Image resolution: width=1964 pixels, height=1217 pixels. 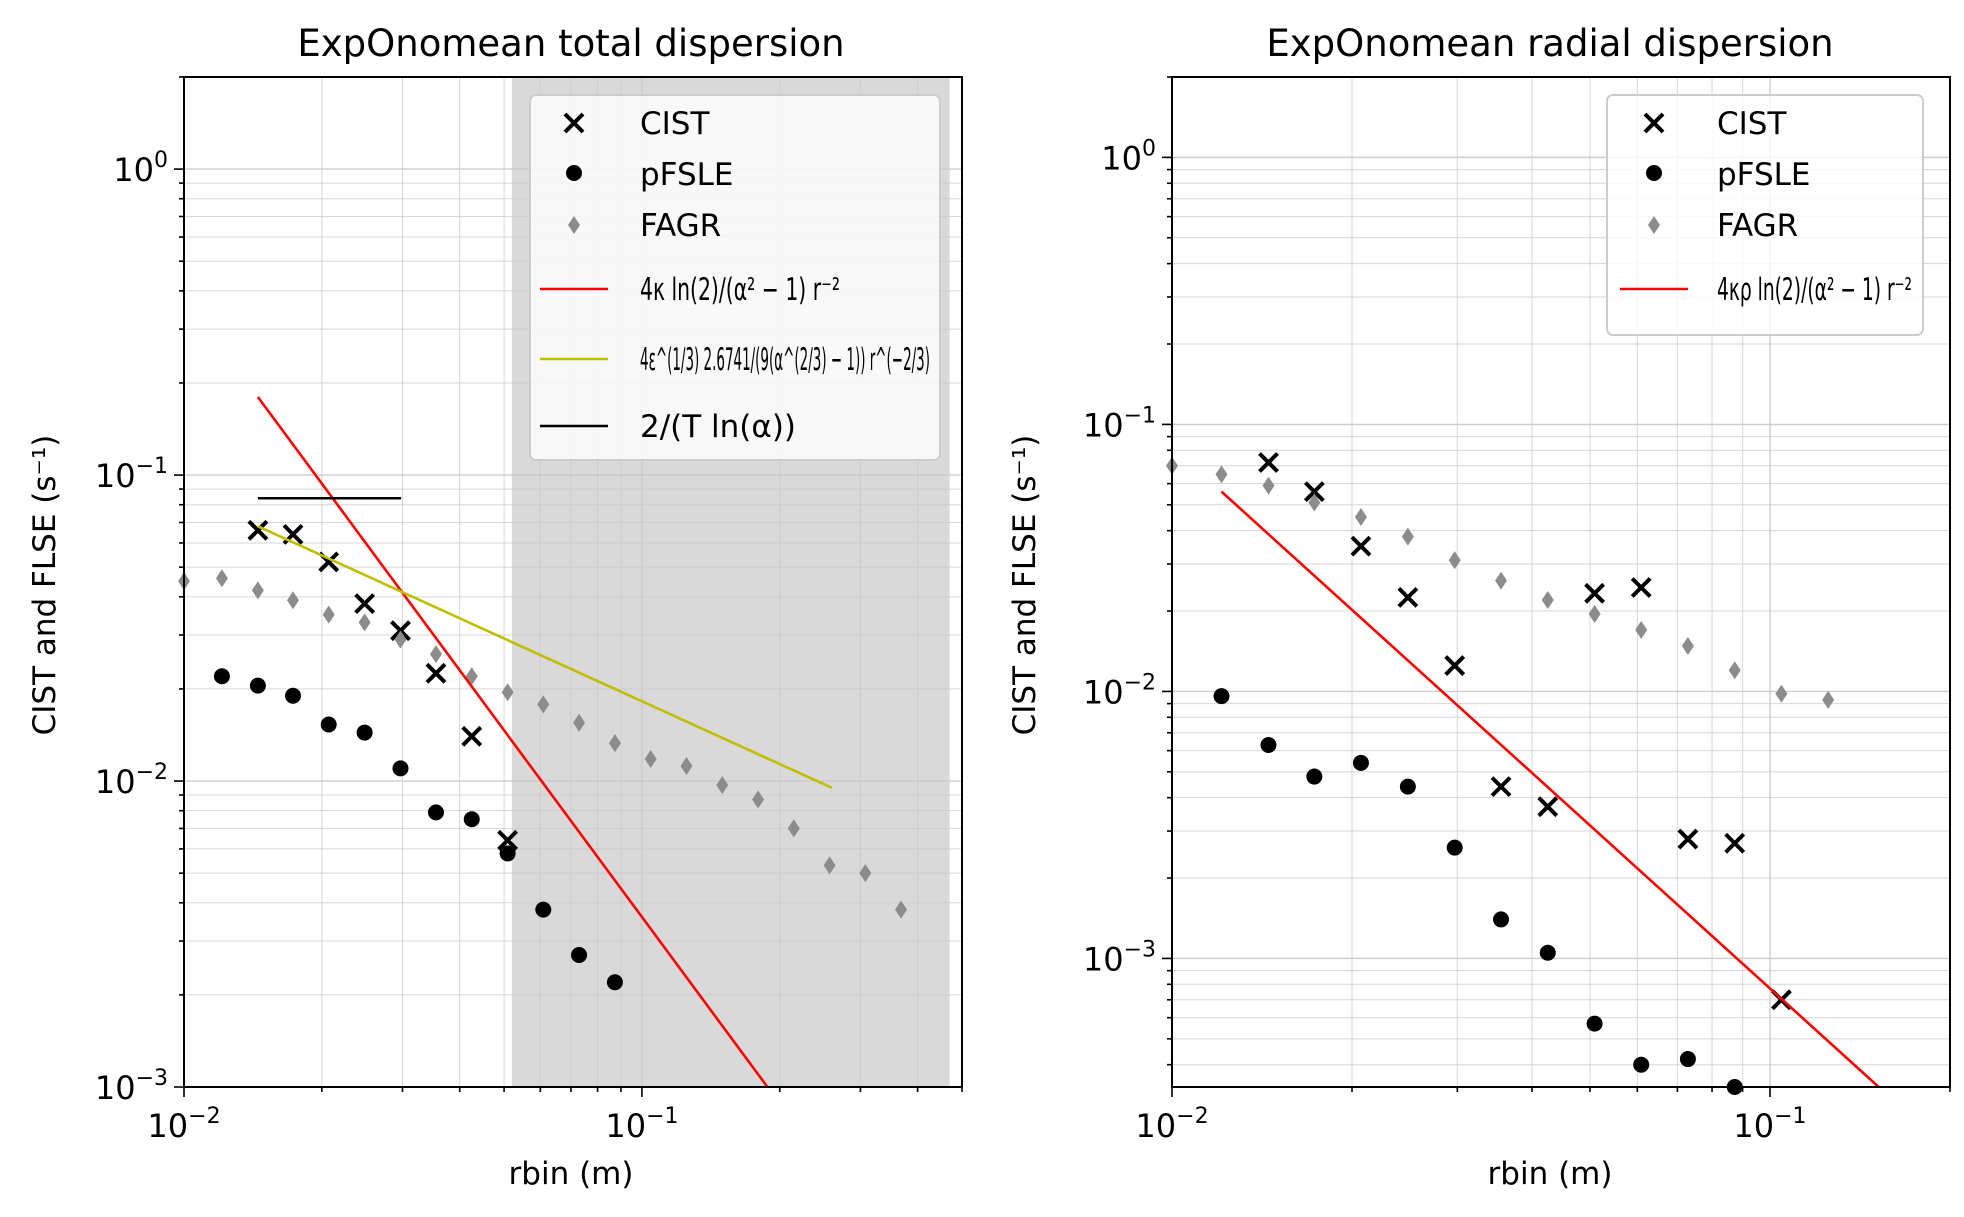 I want to click on series-olive, so click(x=545, y=657).